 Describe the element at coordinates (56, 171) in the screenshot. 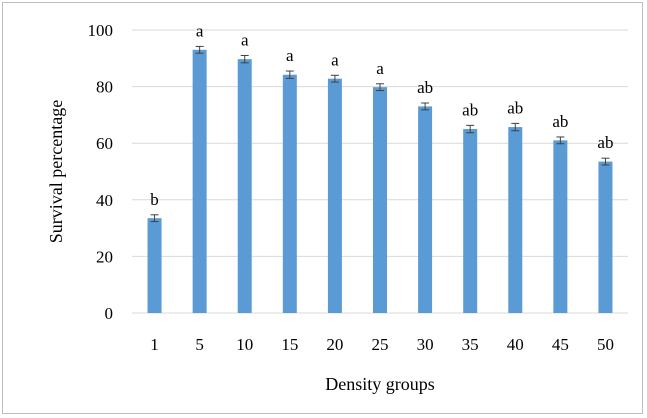

I see `y-axis-title: Survival percentage` at that location.